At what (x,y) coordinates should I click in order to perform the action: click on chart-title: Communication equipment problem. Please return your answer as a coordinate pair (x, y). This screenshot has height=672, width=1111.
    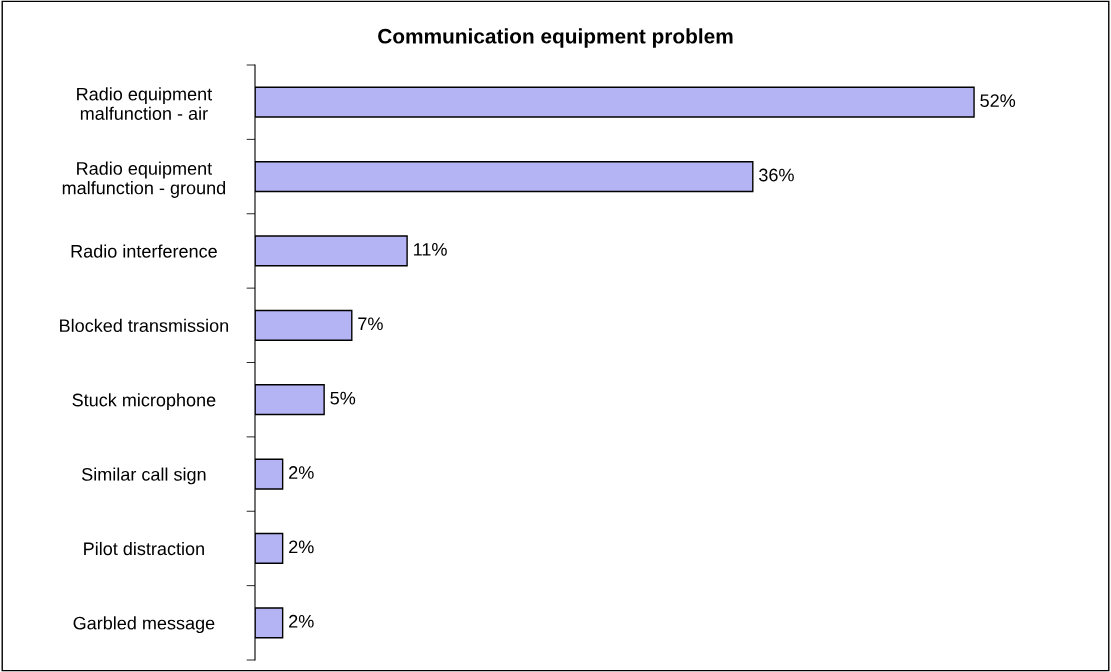
    Looking at the image, I should click on (555, 38).